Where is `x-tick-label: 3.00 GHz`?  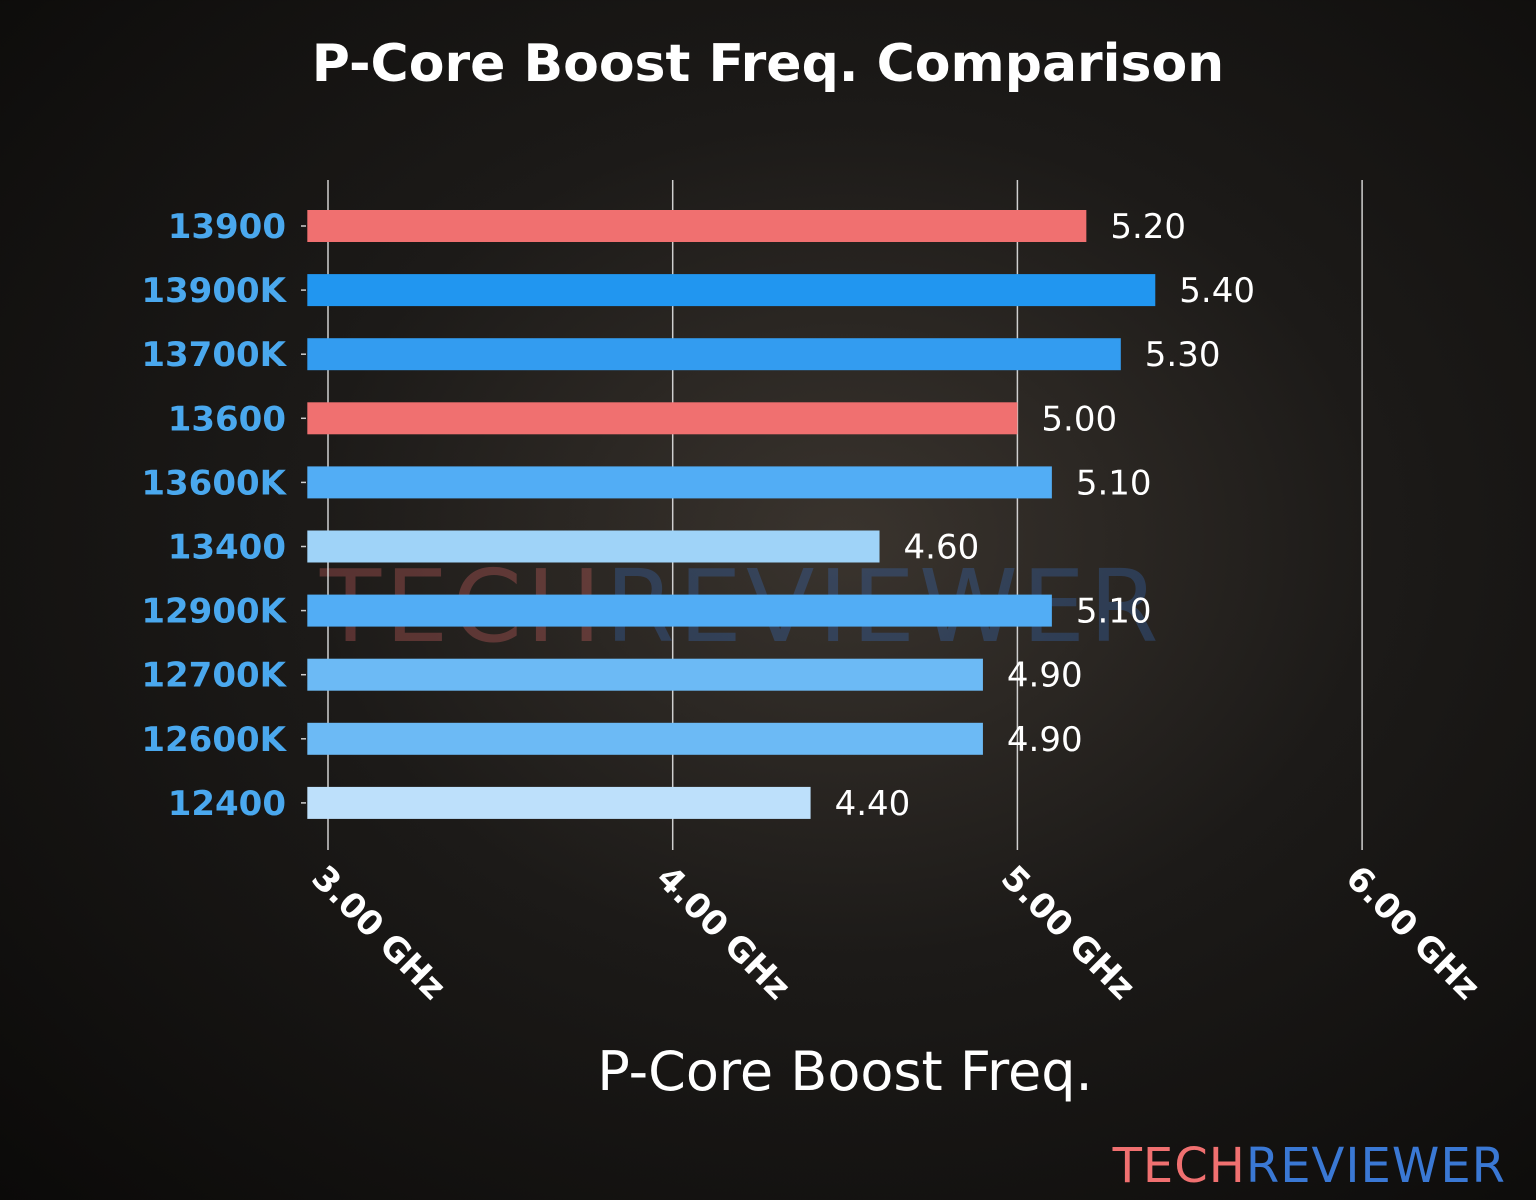 x-tick-label: 3.00 GHz is located at coordinates (379, 933).